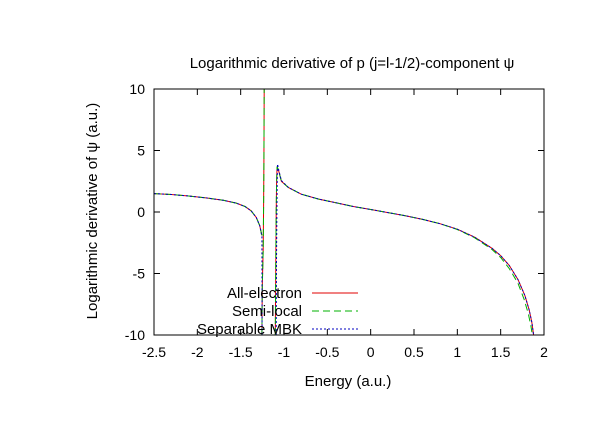 This screenshot has height=428, width=612. What do you see at coordinates (348, 381) in the screenshot?
I see `x-axis-label: Energy (a.u.)` at bounding box center [348, 381].